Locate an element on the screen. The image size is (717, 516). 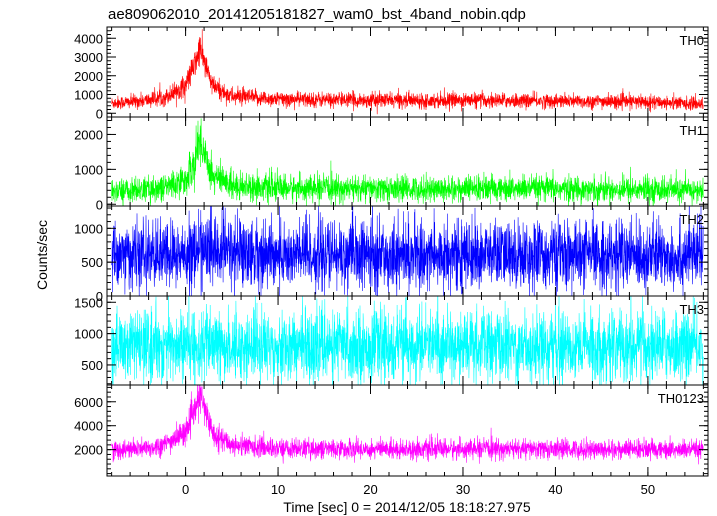
series-line-th2 is located at coordinates (407, 251).